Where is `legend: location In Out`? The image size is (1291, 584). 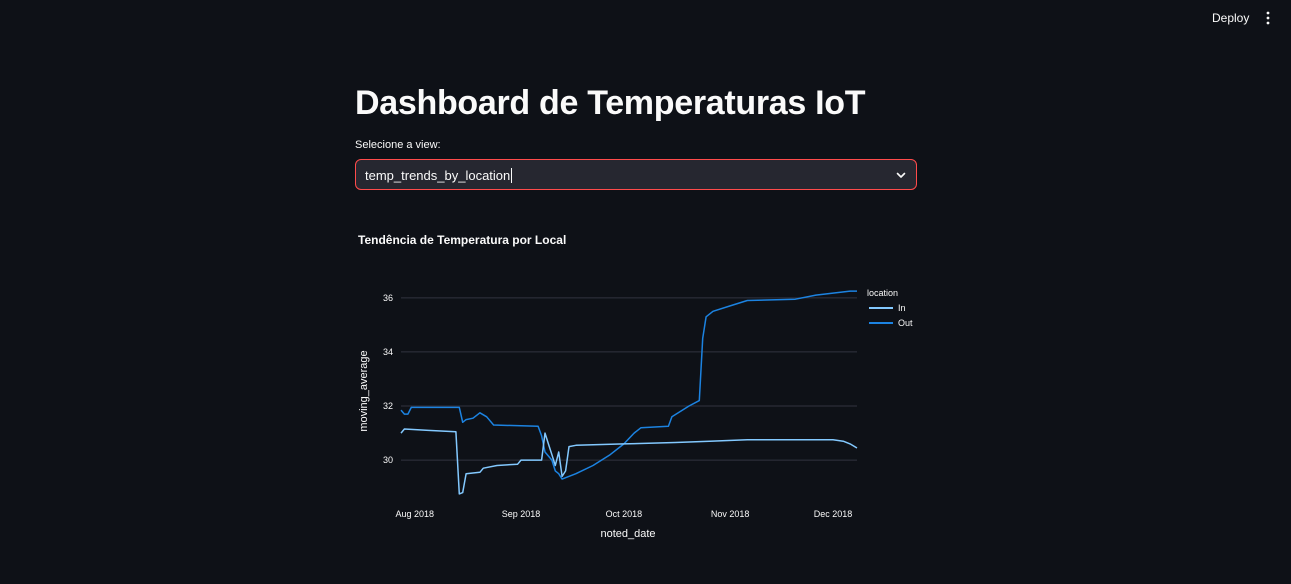
legend: location In Out is located at coordinates (890, 308).